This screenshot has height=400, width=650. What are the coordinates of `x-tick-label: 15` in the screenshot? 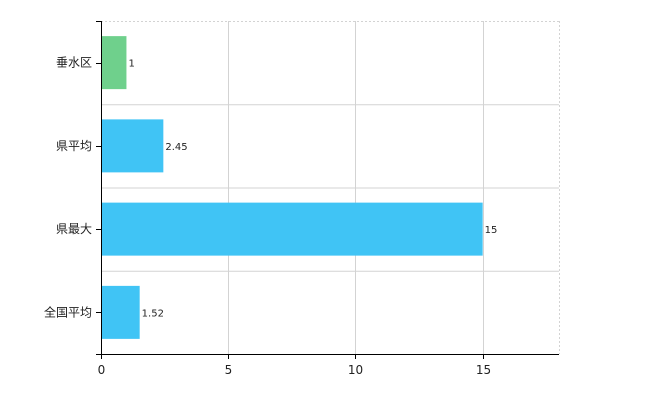 It's located at (483, 370).